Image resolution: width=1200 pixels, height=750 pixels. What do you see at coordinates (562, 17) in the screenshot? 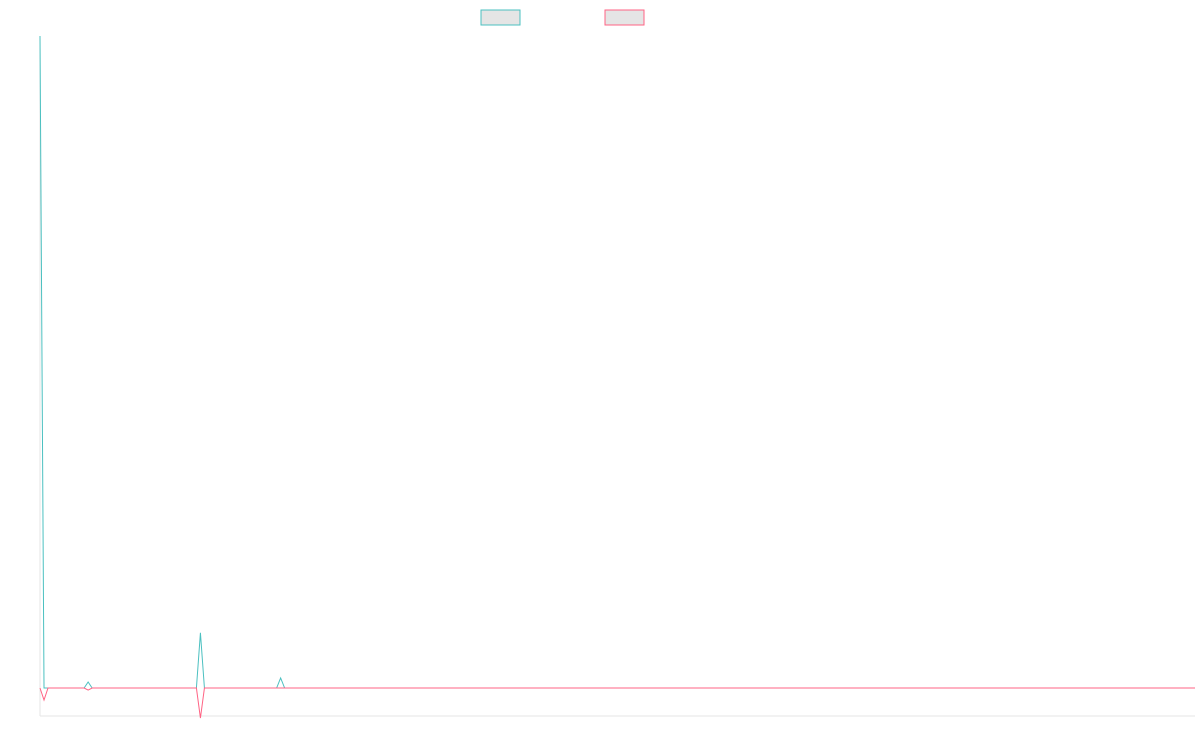
I see `legend` at bounding box center [562, 17].